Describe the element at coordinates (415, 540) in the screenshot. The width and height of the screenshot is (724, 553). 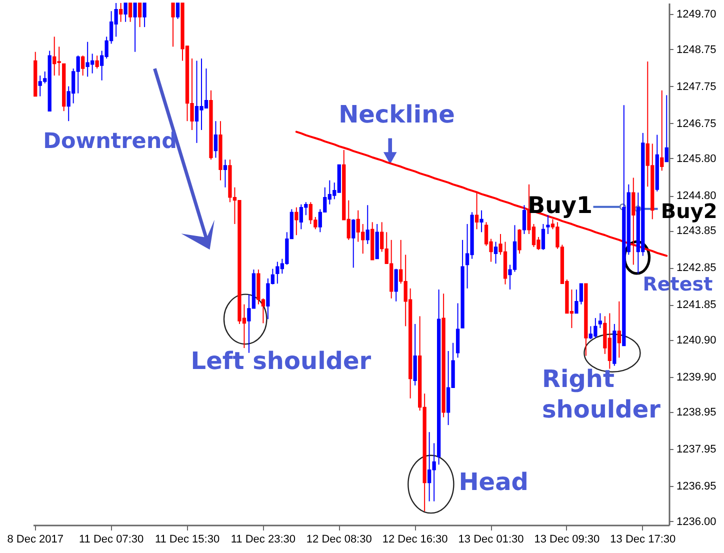
I see `x-tick-label: 12 Dec 16:30` at that location.